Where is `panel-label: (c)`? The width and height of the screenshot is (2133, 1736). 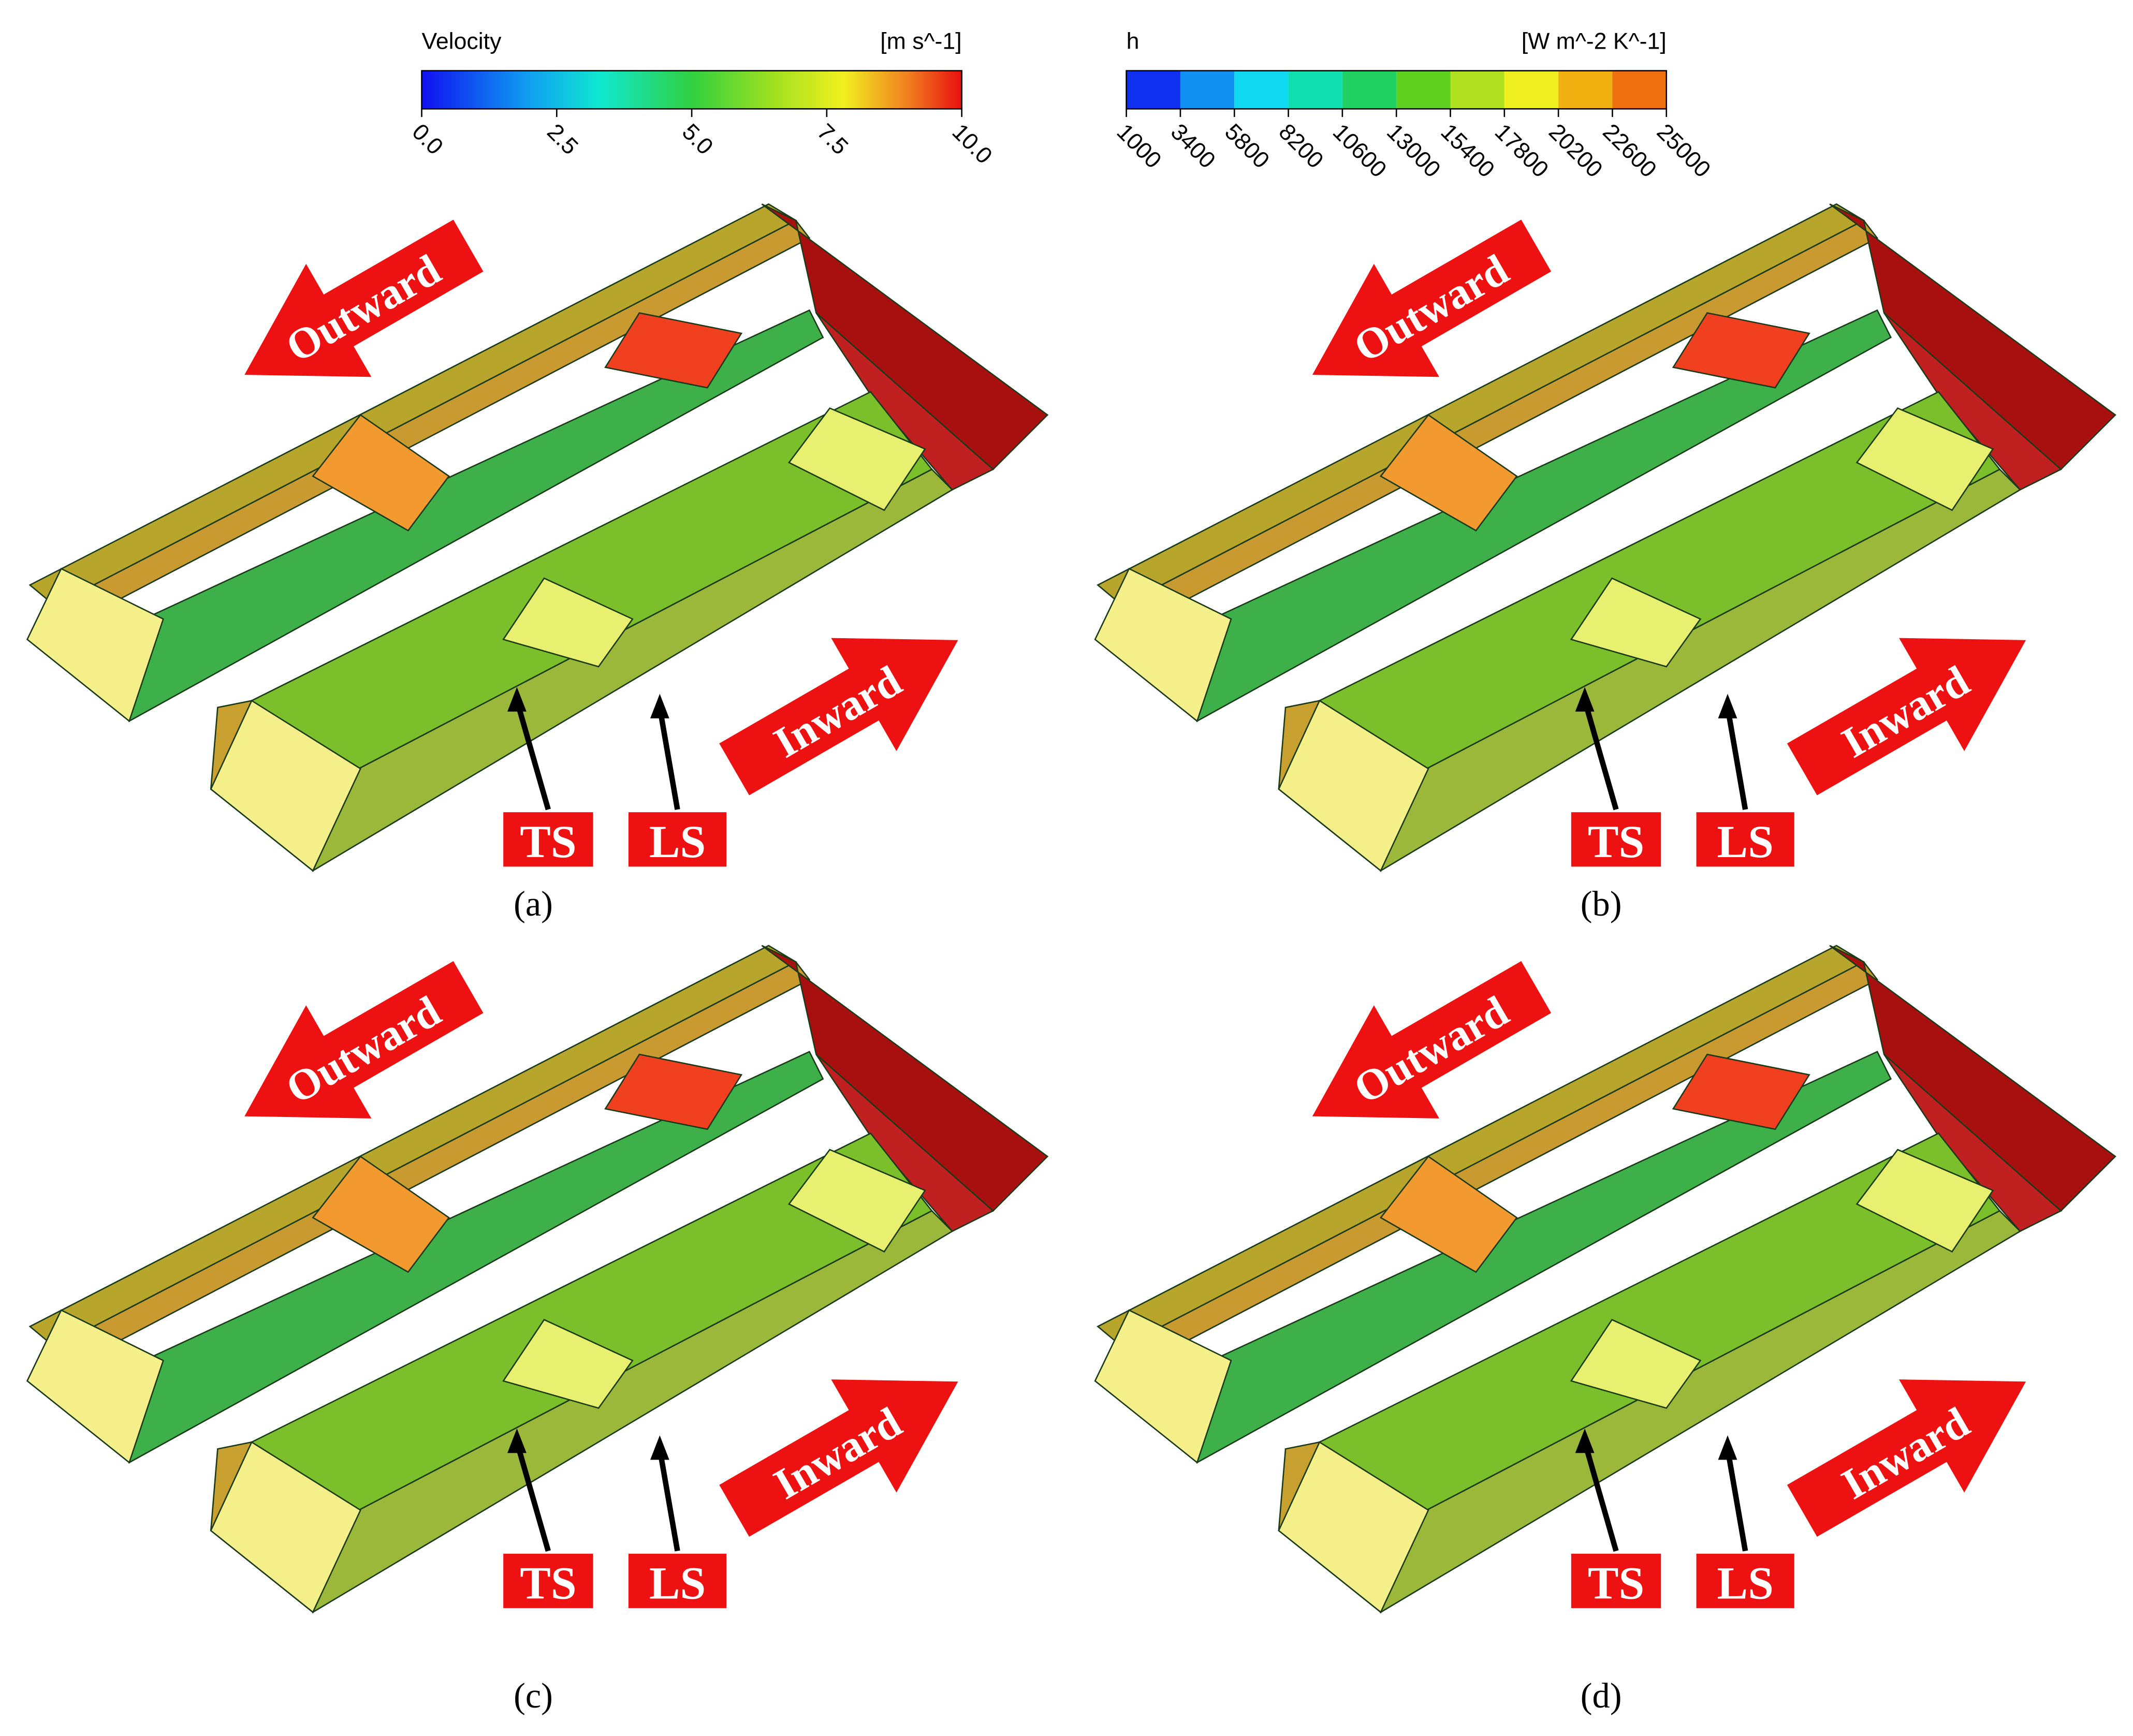 panel-label: (c) is located at coordinates (533, 1695).